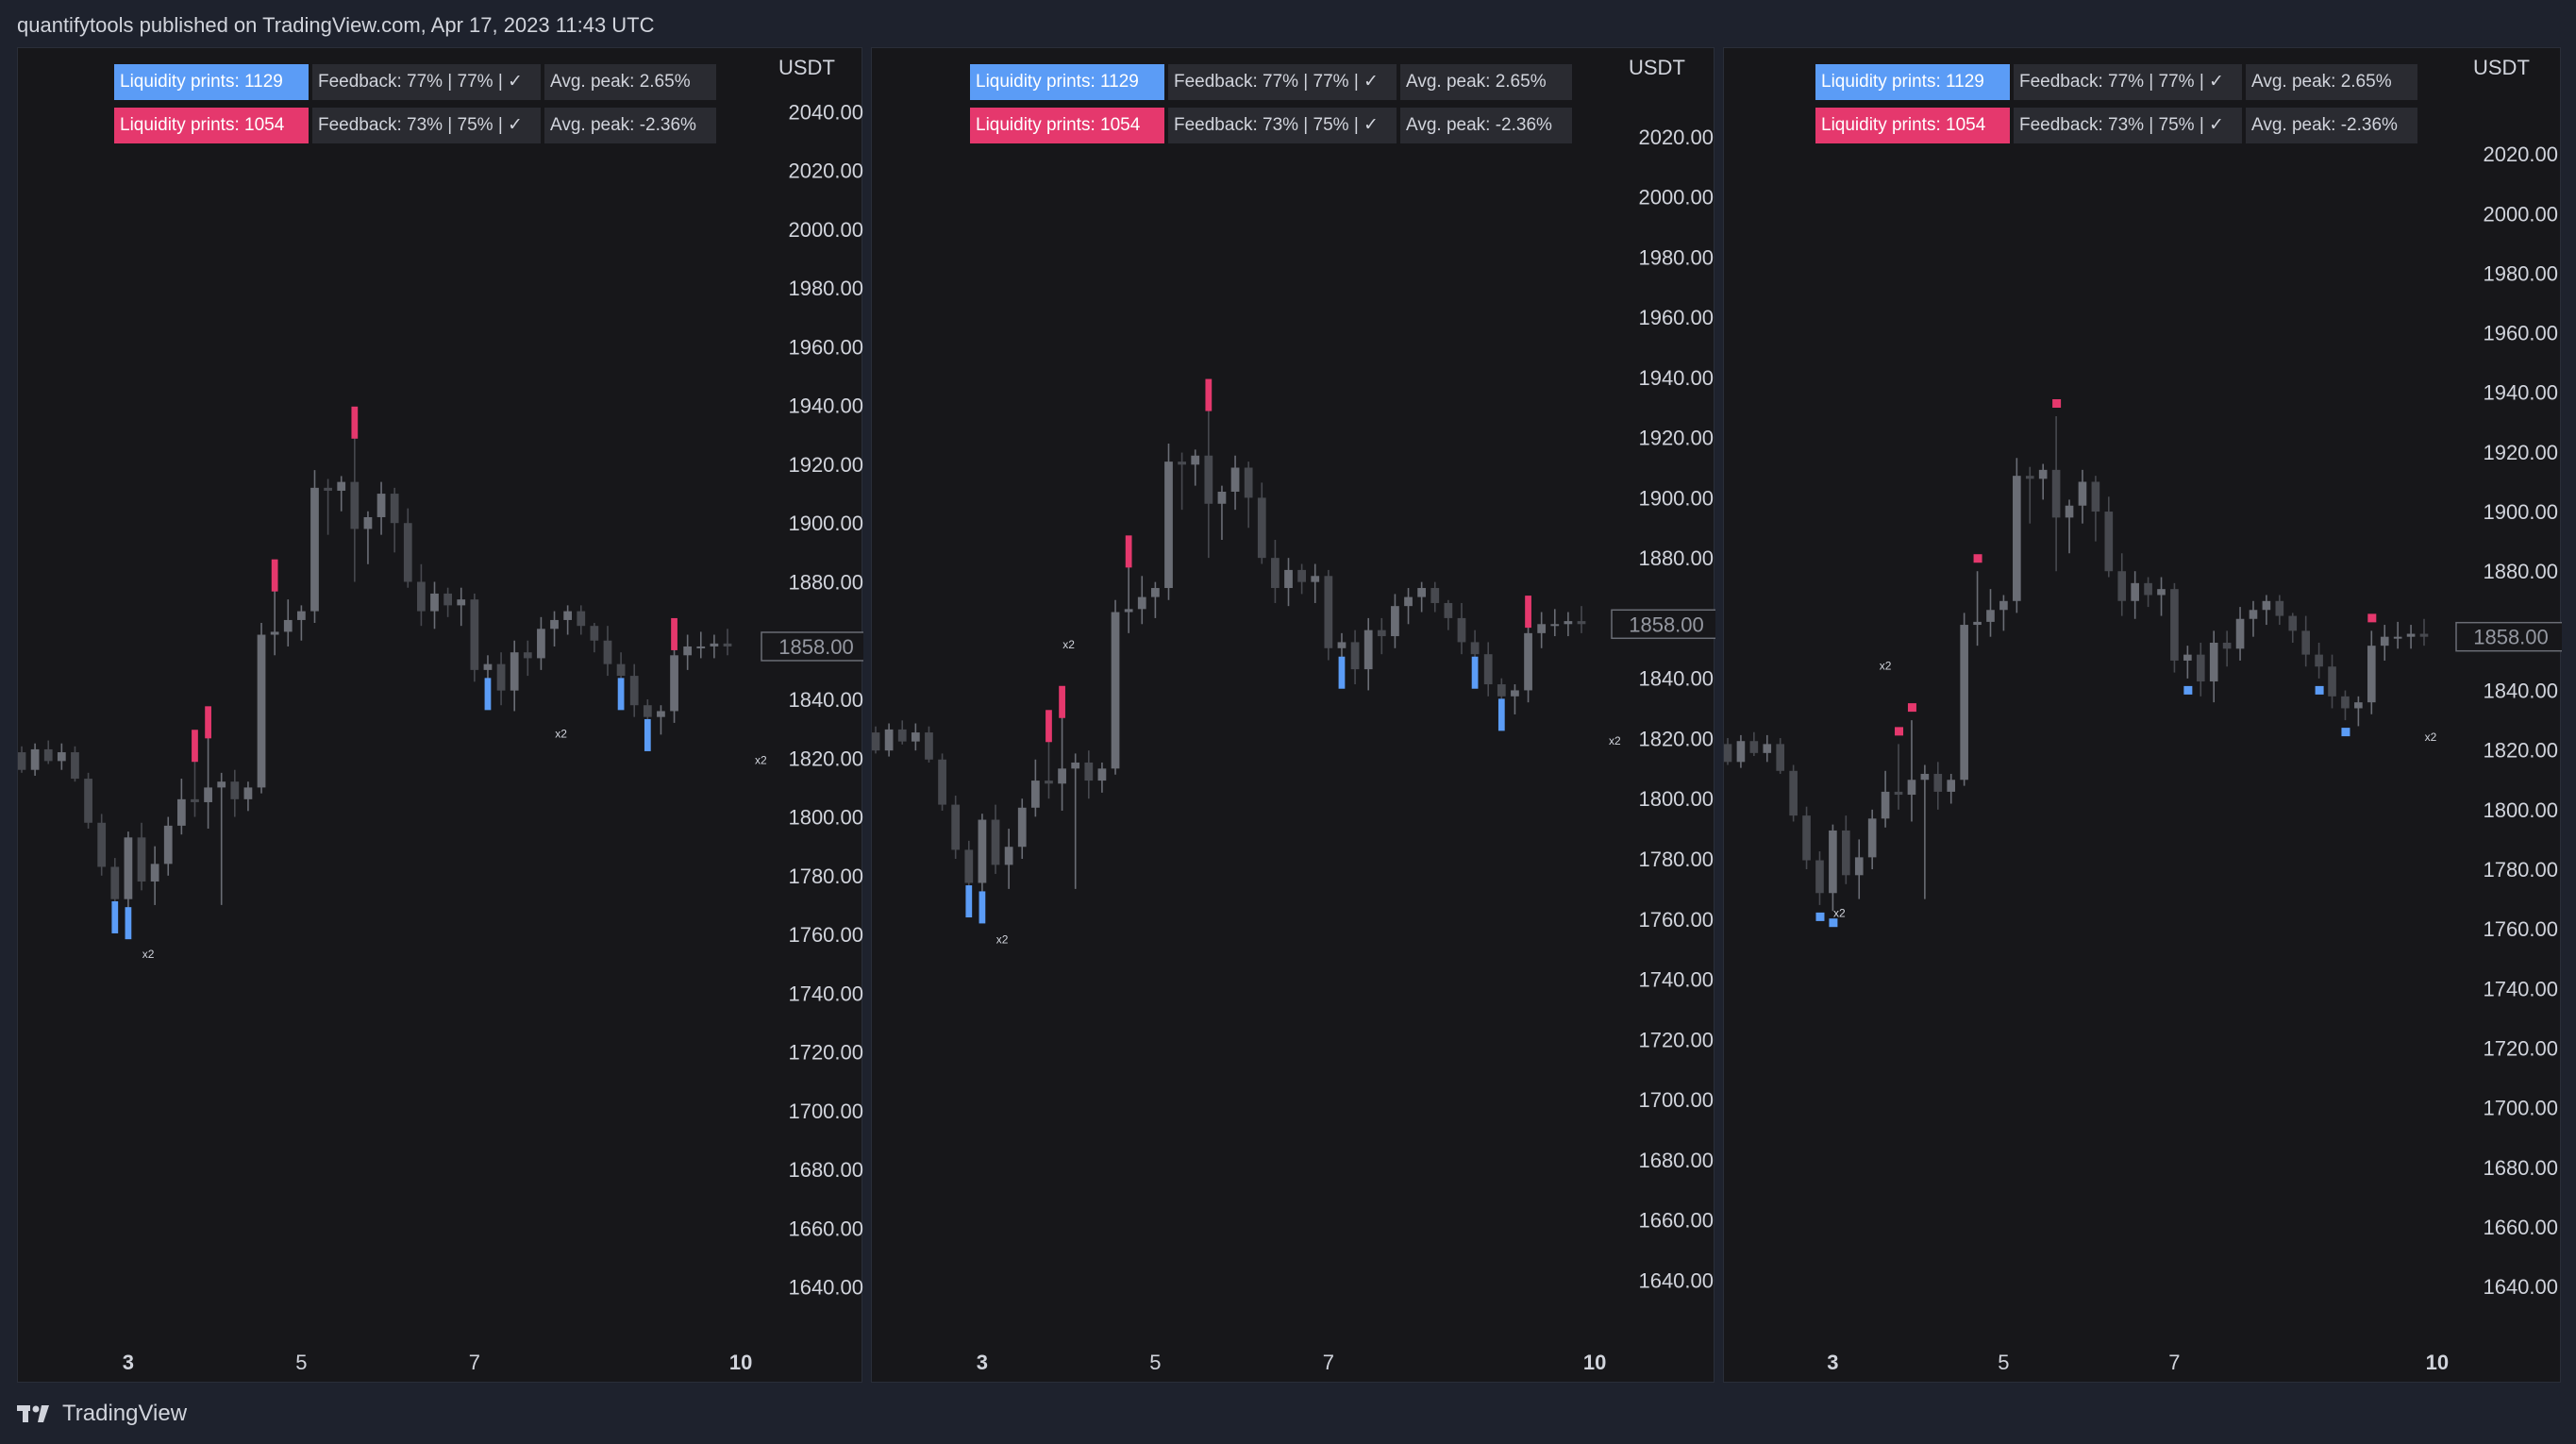 This screenshot has width=2576, height=1444. I want to click on y-tick-label: 1960.00, so click(825, 347).